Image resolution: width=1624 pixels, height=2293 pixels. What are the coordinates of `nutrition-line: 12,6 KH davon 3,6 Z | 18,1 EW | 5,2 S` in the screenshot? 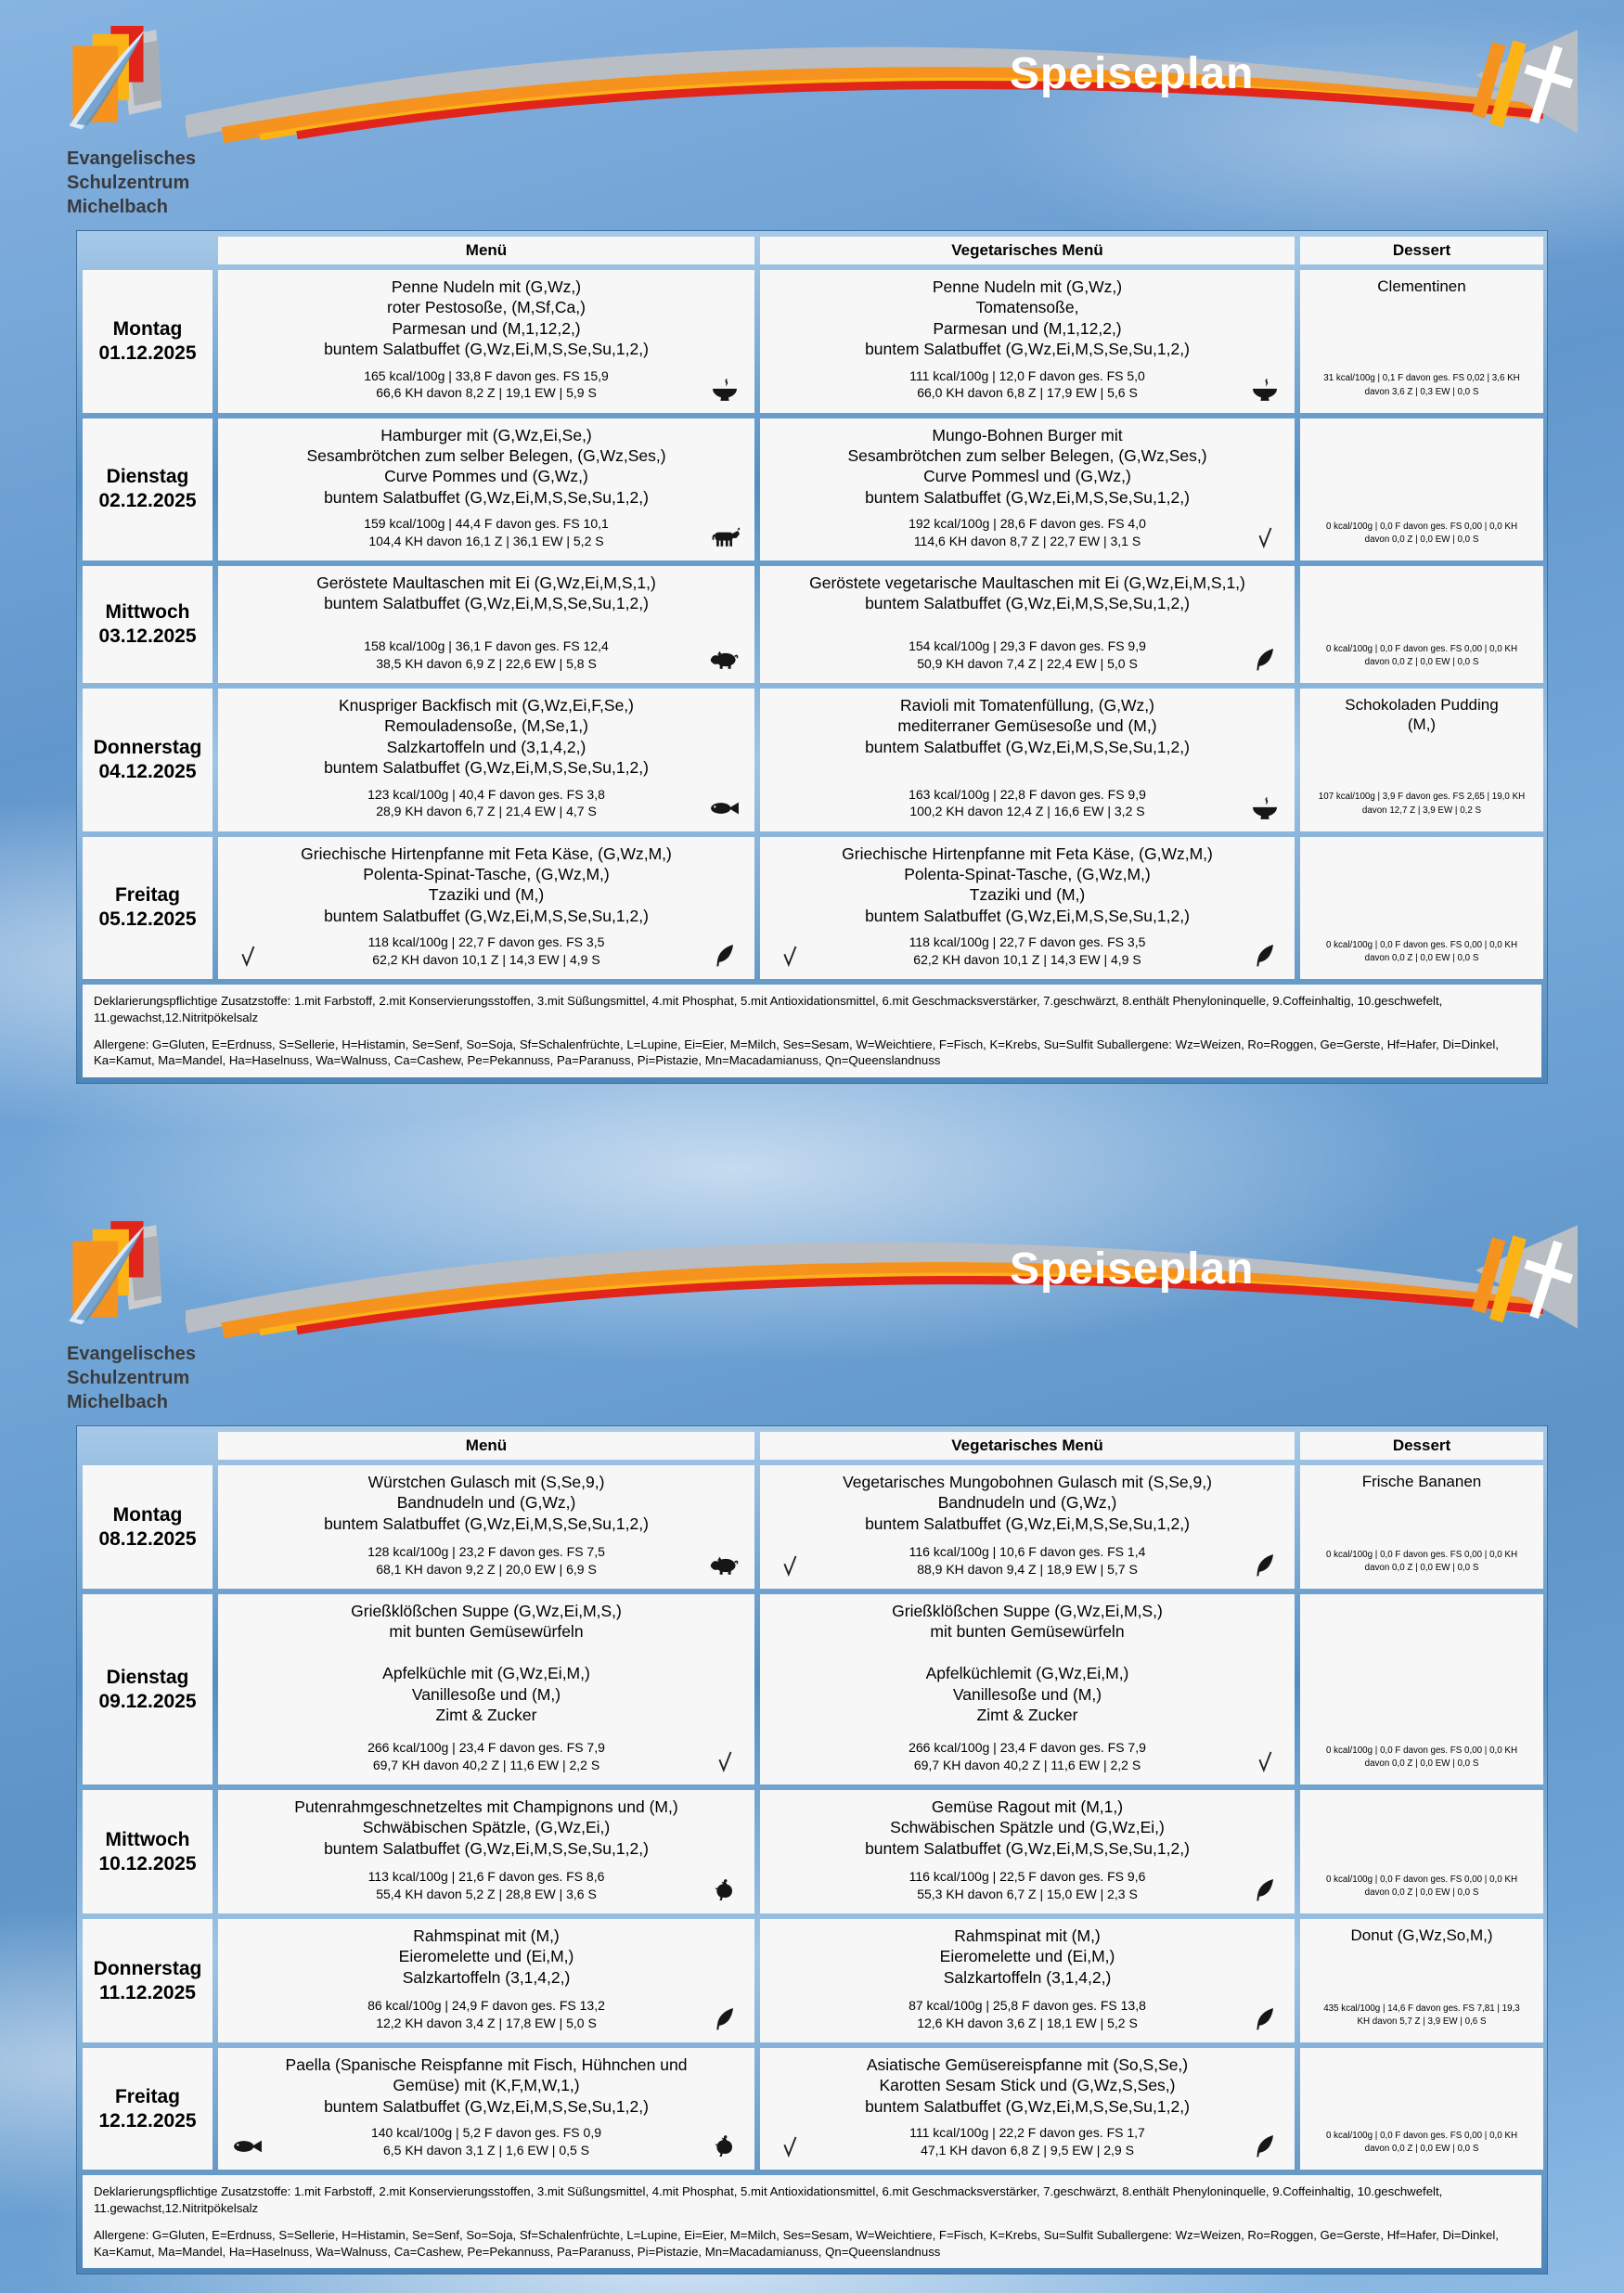 It's located at (1028, 2023).